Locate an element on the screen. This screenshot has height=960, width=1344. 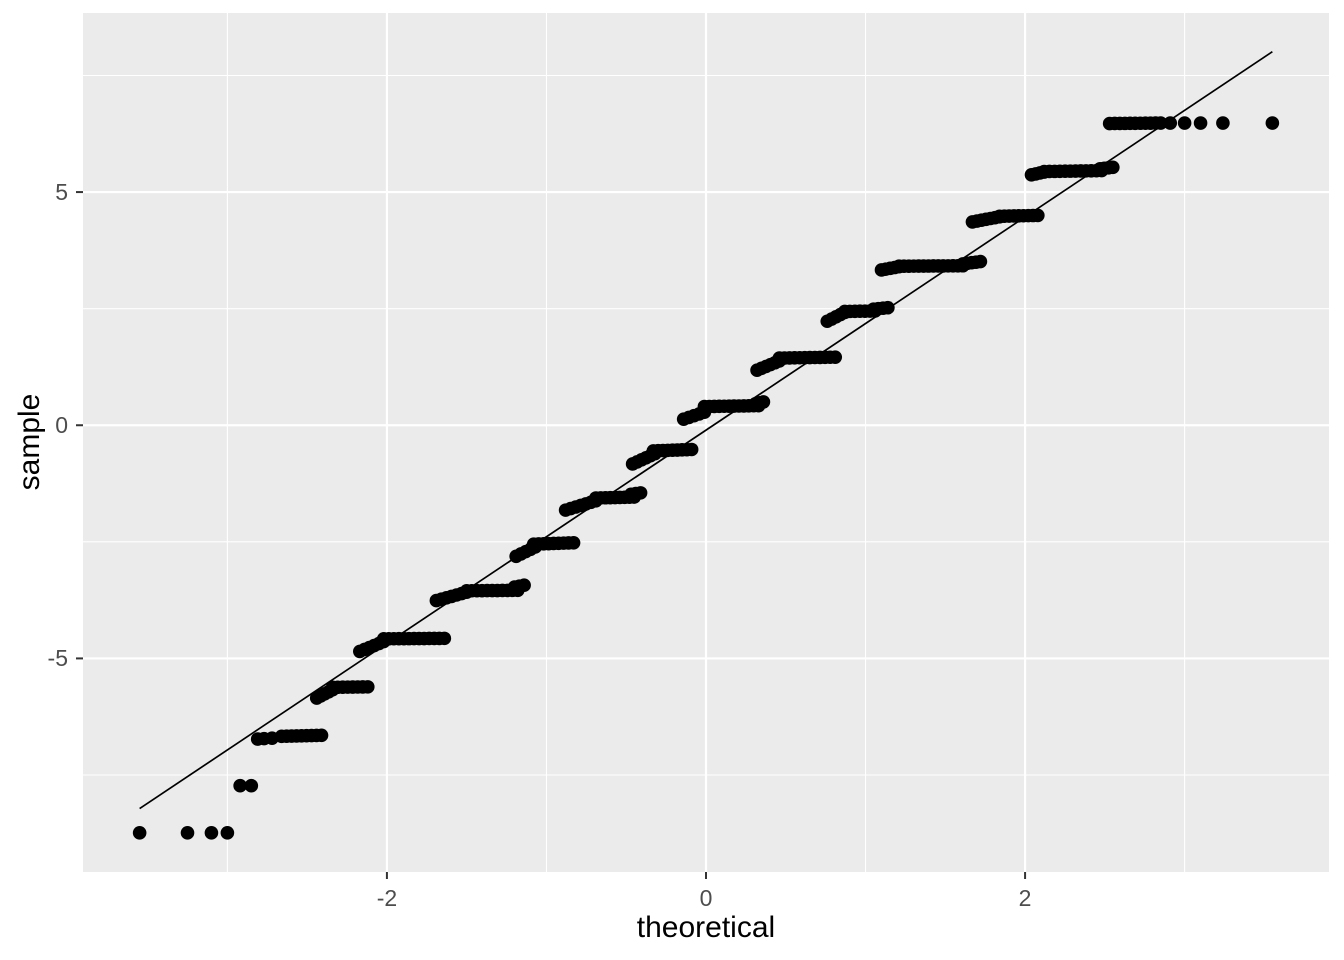
y-tick-label: 0 is located at coordinates (61, 425).